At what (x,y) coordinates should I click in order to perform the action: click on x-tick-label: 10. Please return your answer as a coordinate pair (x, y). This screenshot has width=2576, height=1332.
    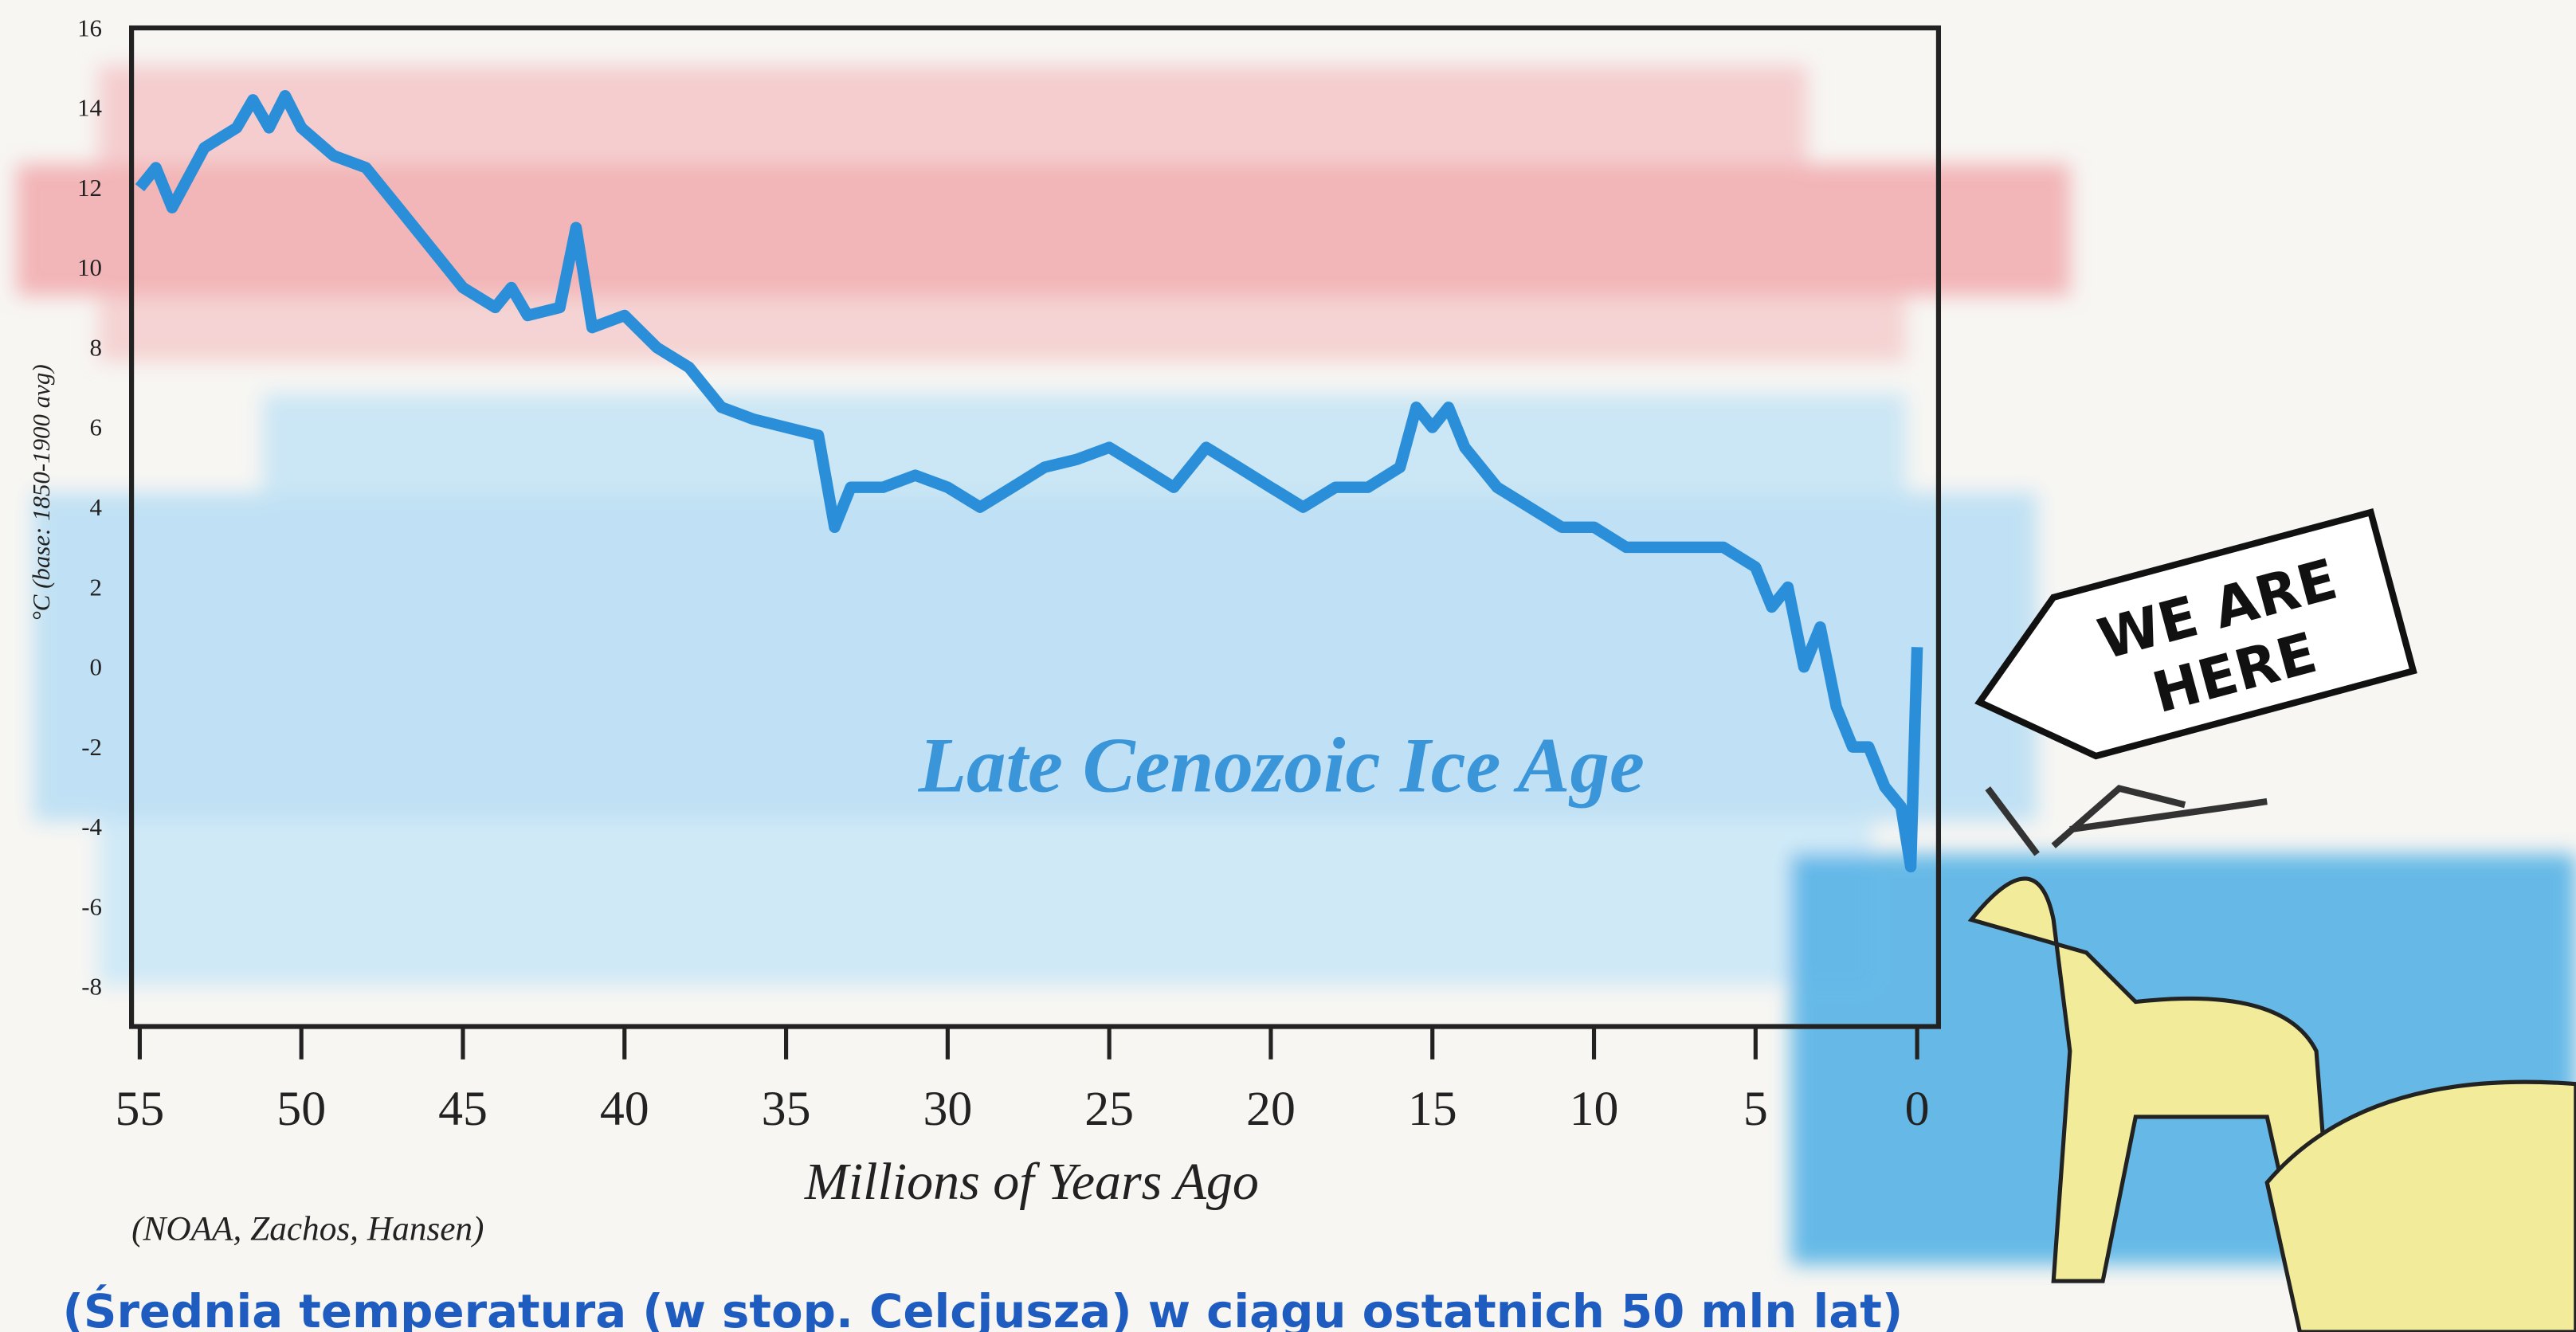
    Looking at the image, I should click on (1594, 1109).